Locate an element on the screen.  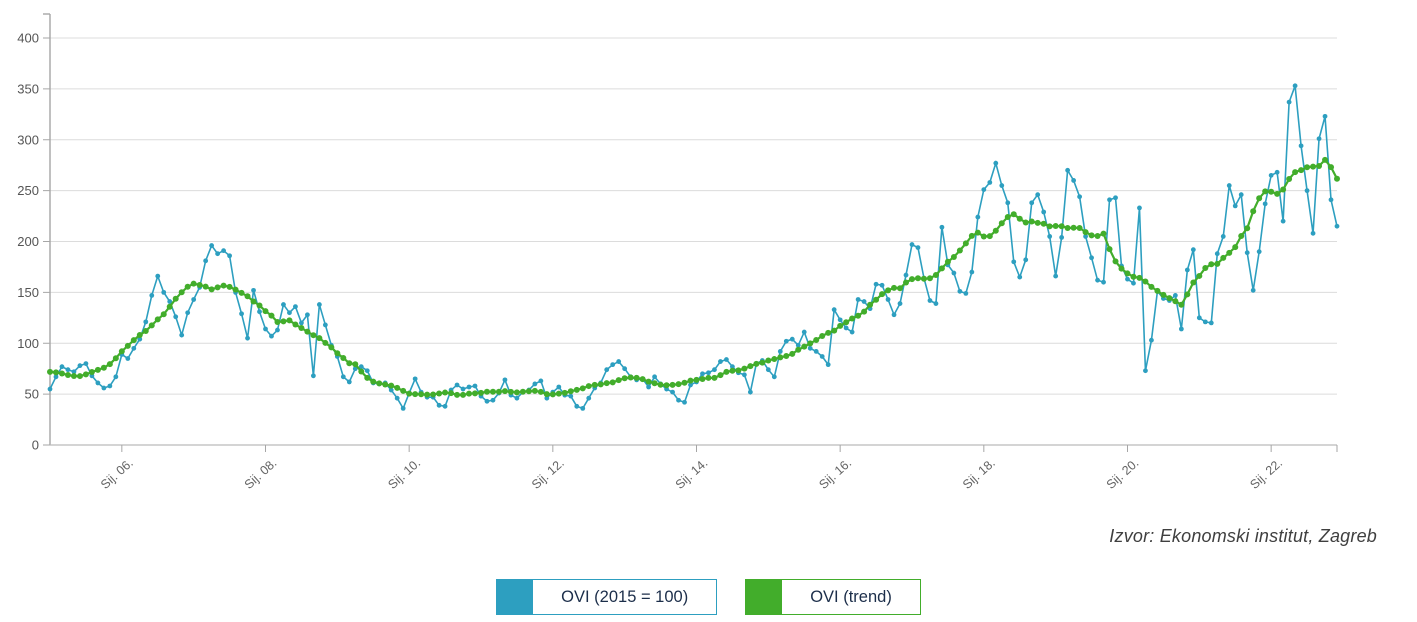
y-tick-label: 300 is located at coordinates (28, 139).